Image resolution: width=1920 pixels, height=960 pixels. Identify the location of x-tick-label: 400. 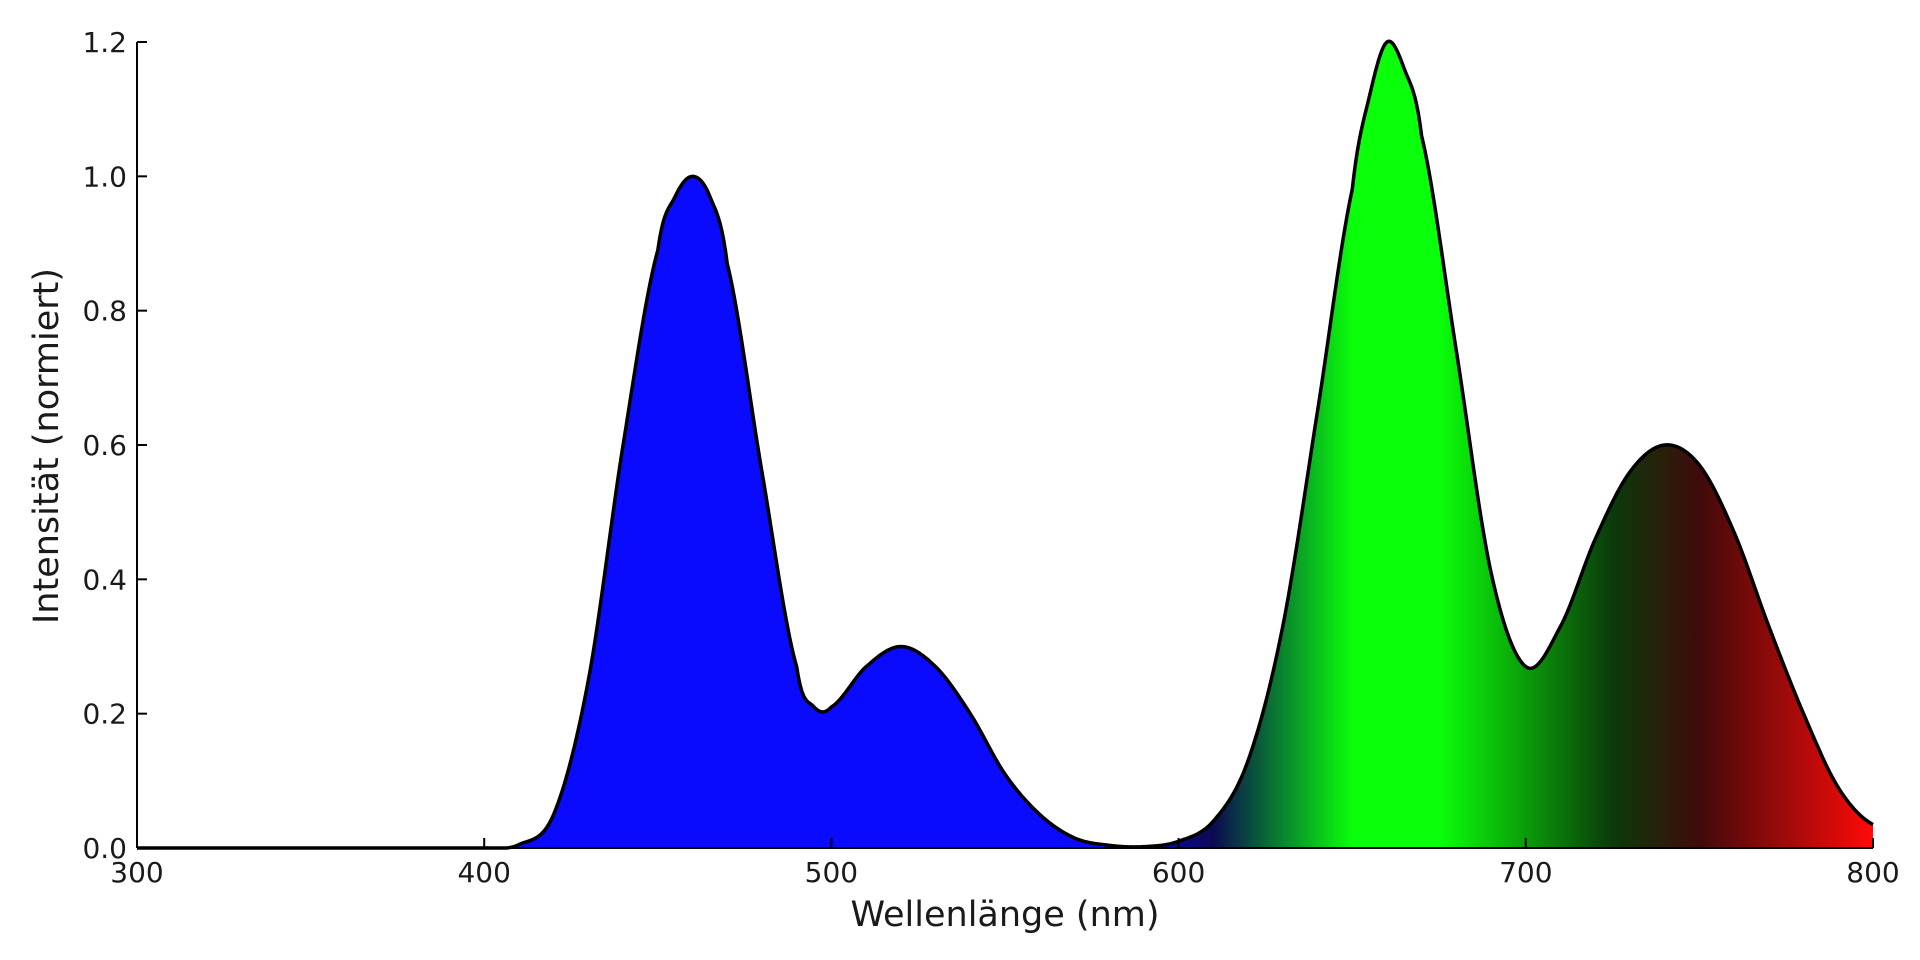
(483, 872).